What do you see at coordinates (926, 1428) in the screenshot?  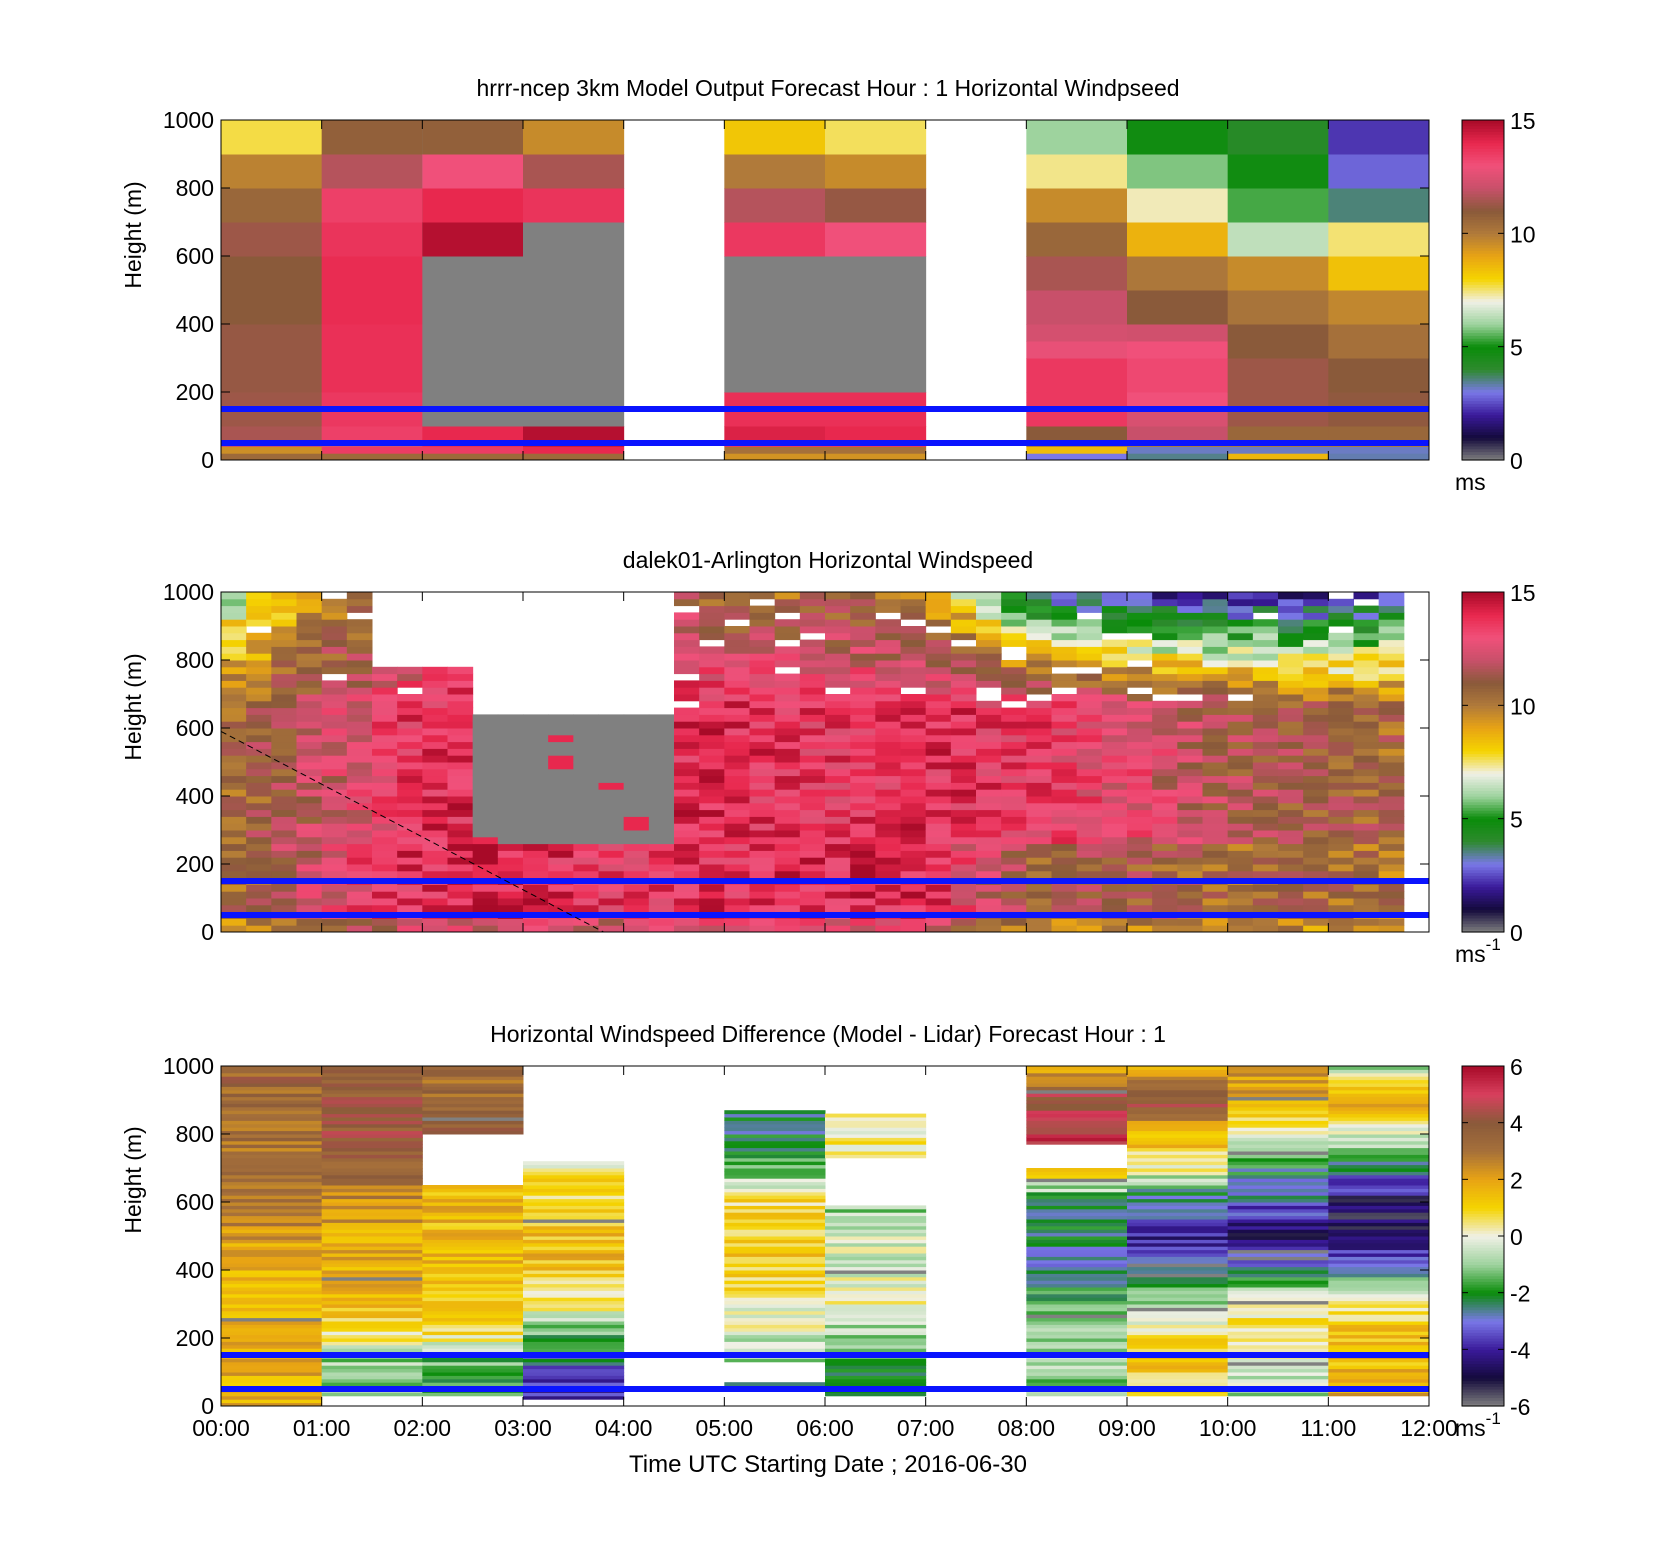 I see `x-tick-label: 07:00` at bounding box center [926, 1428].